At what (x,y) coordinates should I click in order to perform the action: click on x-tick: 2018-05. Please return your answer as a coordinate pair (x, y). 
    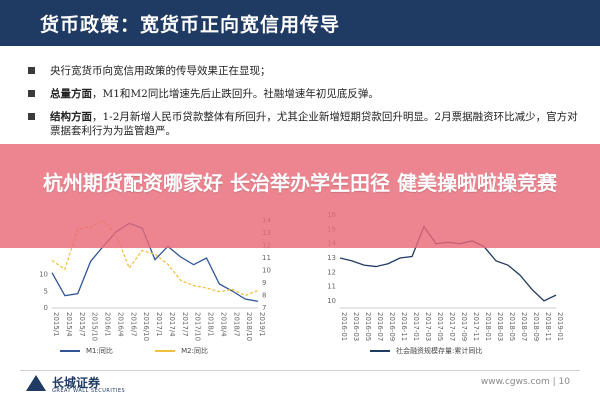
    Looking at the image, I should click on (512, 326).